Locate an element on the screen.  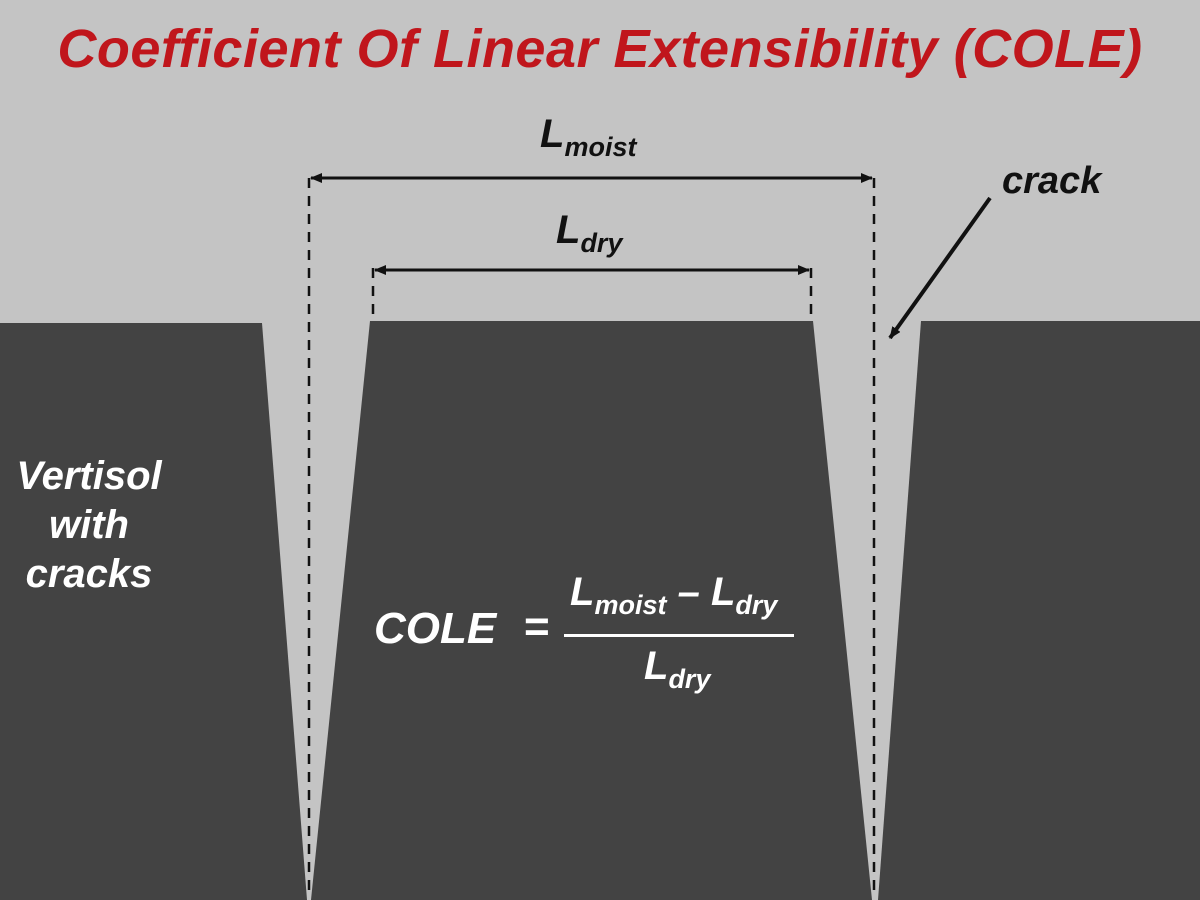
numerator-b-subscript: dry is located at coordinates (756, 605).